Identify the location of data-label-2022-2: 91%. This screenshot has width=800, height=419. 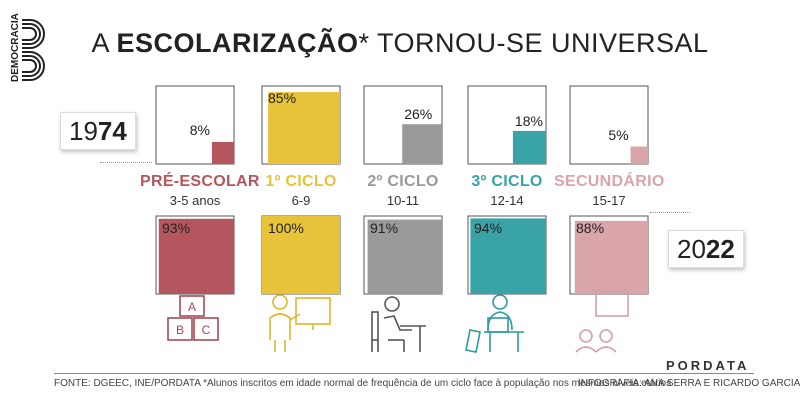
(384, 228).